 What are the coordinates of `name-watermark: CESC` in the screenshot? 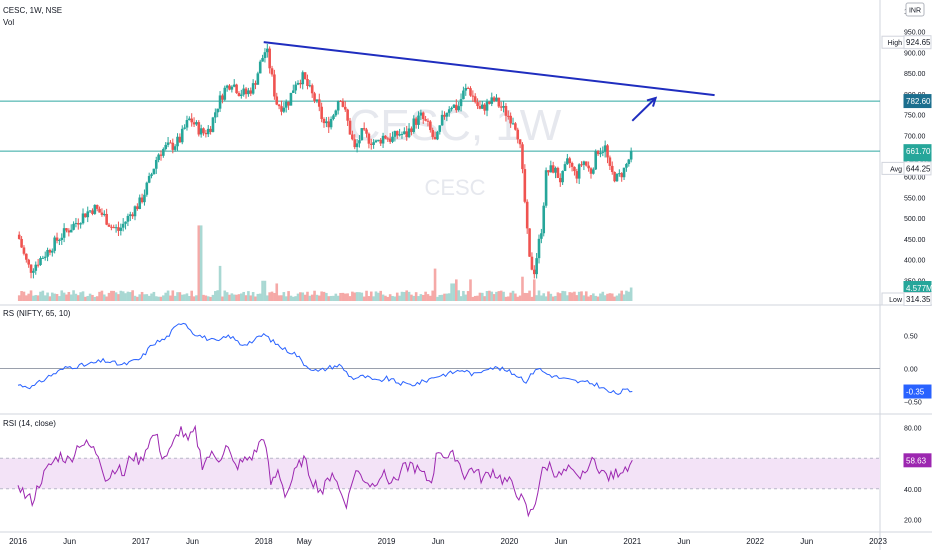 It's located at (454, 187).